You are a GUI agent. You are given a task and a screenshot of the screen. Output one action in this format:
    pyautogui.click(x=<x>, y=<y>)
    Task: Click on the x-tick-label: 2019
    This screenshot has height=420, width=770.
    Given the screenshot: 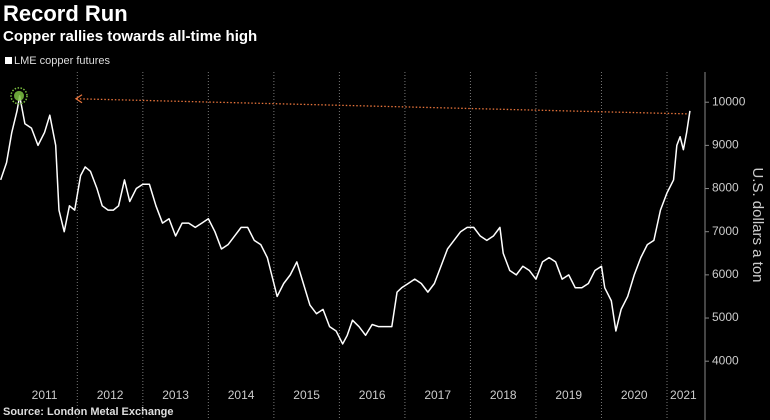 What is the action you would take?
    pyautogui.click(x=568, y=395)
    